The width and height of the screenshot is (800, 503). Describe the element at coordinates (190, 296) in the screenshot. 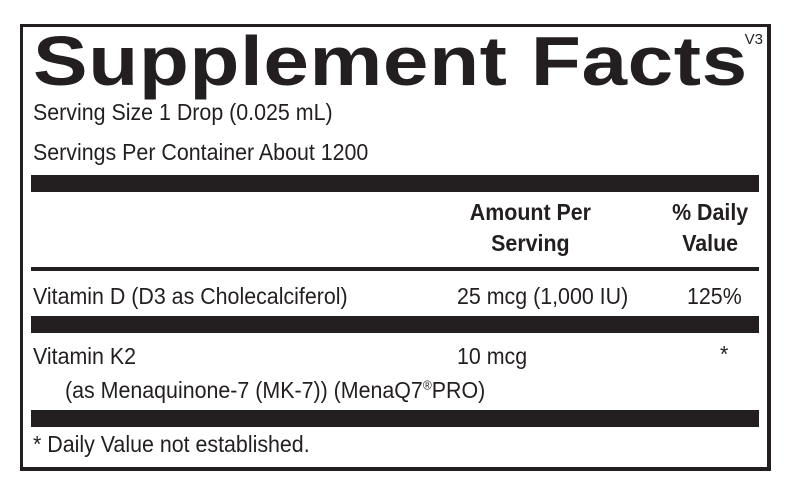

I see `row-name: Vitamin D (D3 as Cholecalciferol)` at that location.